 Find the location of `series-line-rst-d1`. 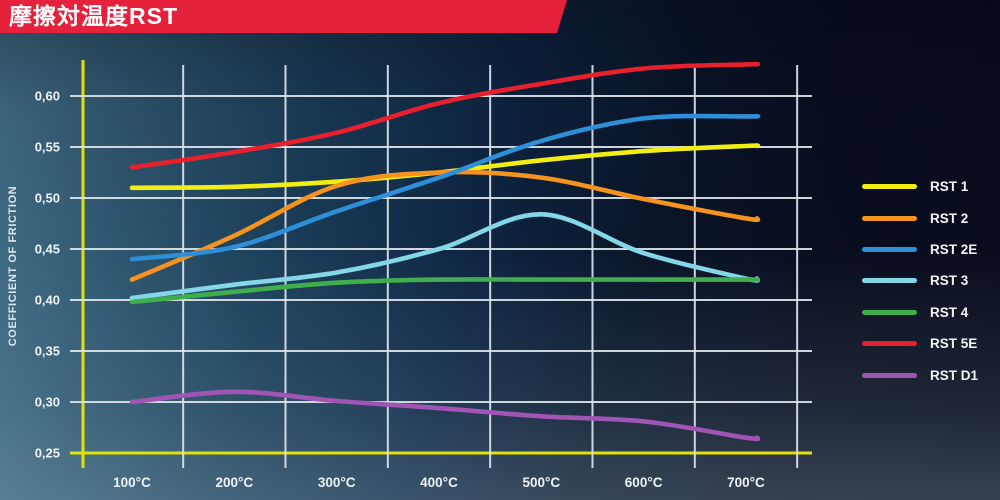

series-line-rst-d1 is located at coordinates (445, 415).